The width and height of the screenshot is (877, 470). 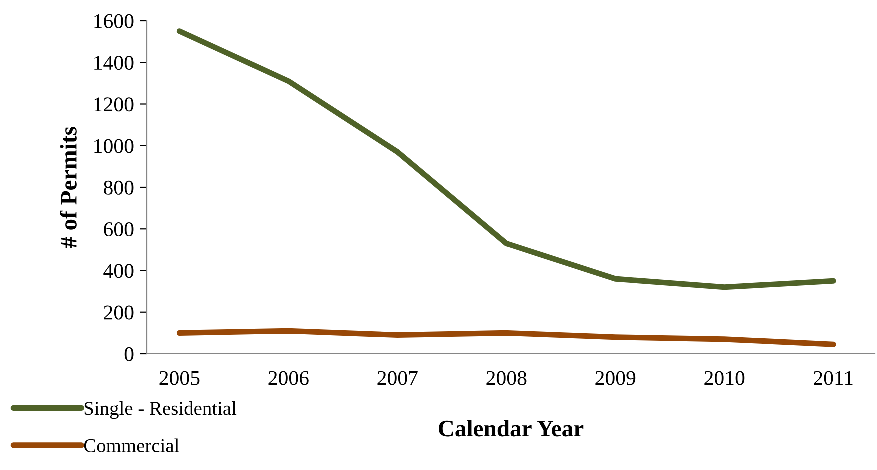 What do you see at coordinates (114, 21) in the screenshot?
I see `y-tick-label: 1600` at bounding box center [114, 21].